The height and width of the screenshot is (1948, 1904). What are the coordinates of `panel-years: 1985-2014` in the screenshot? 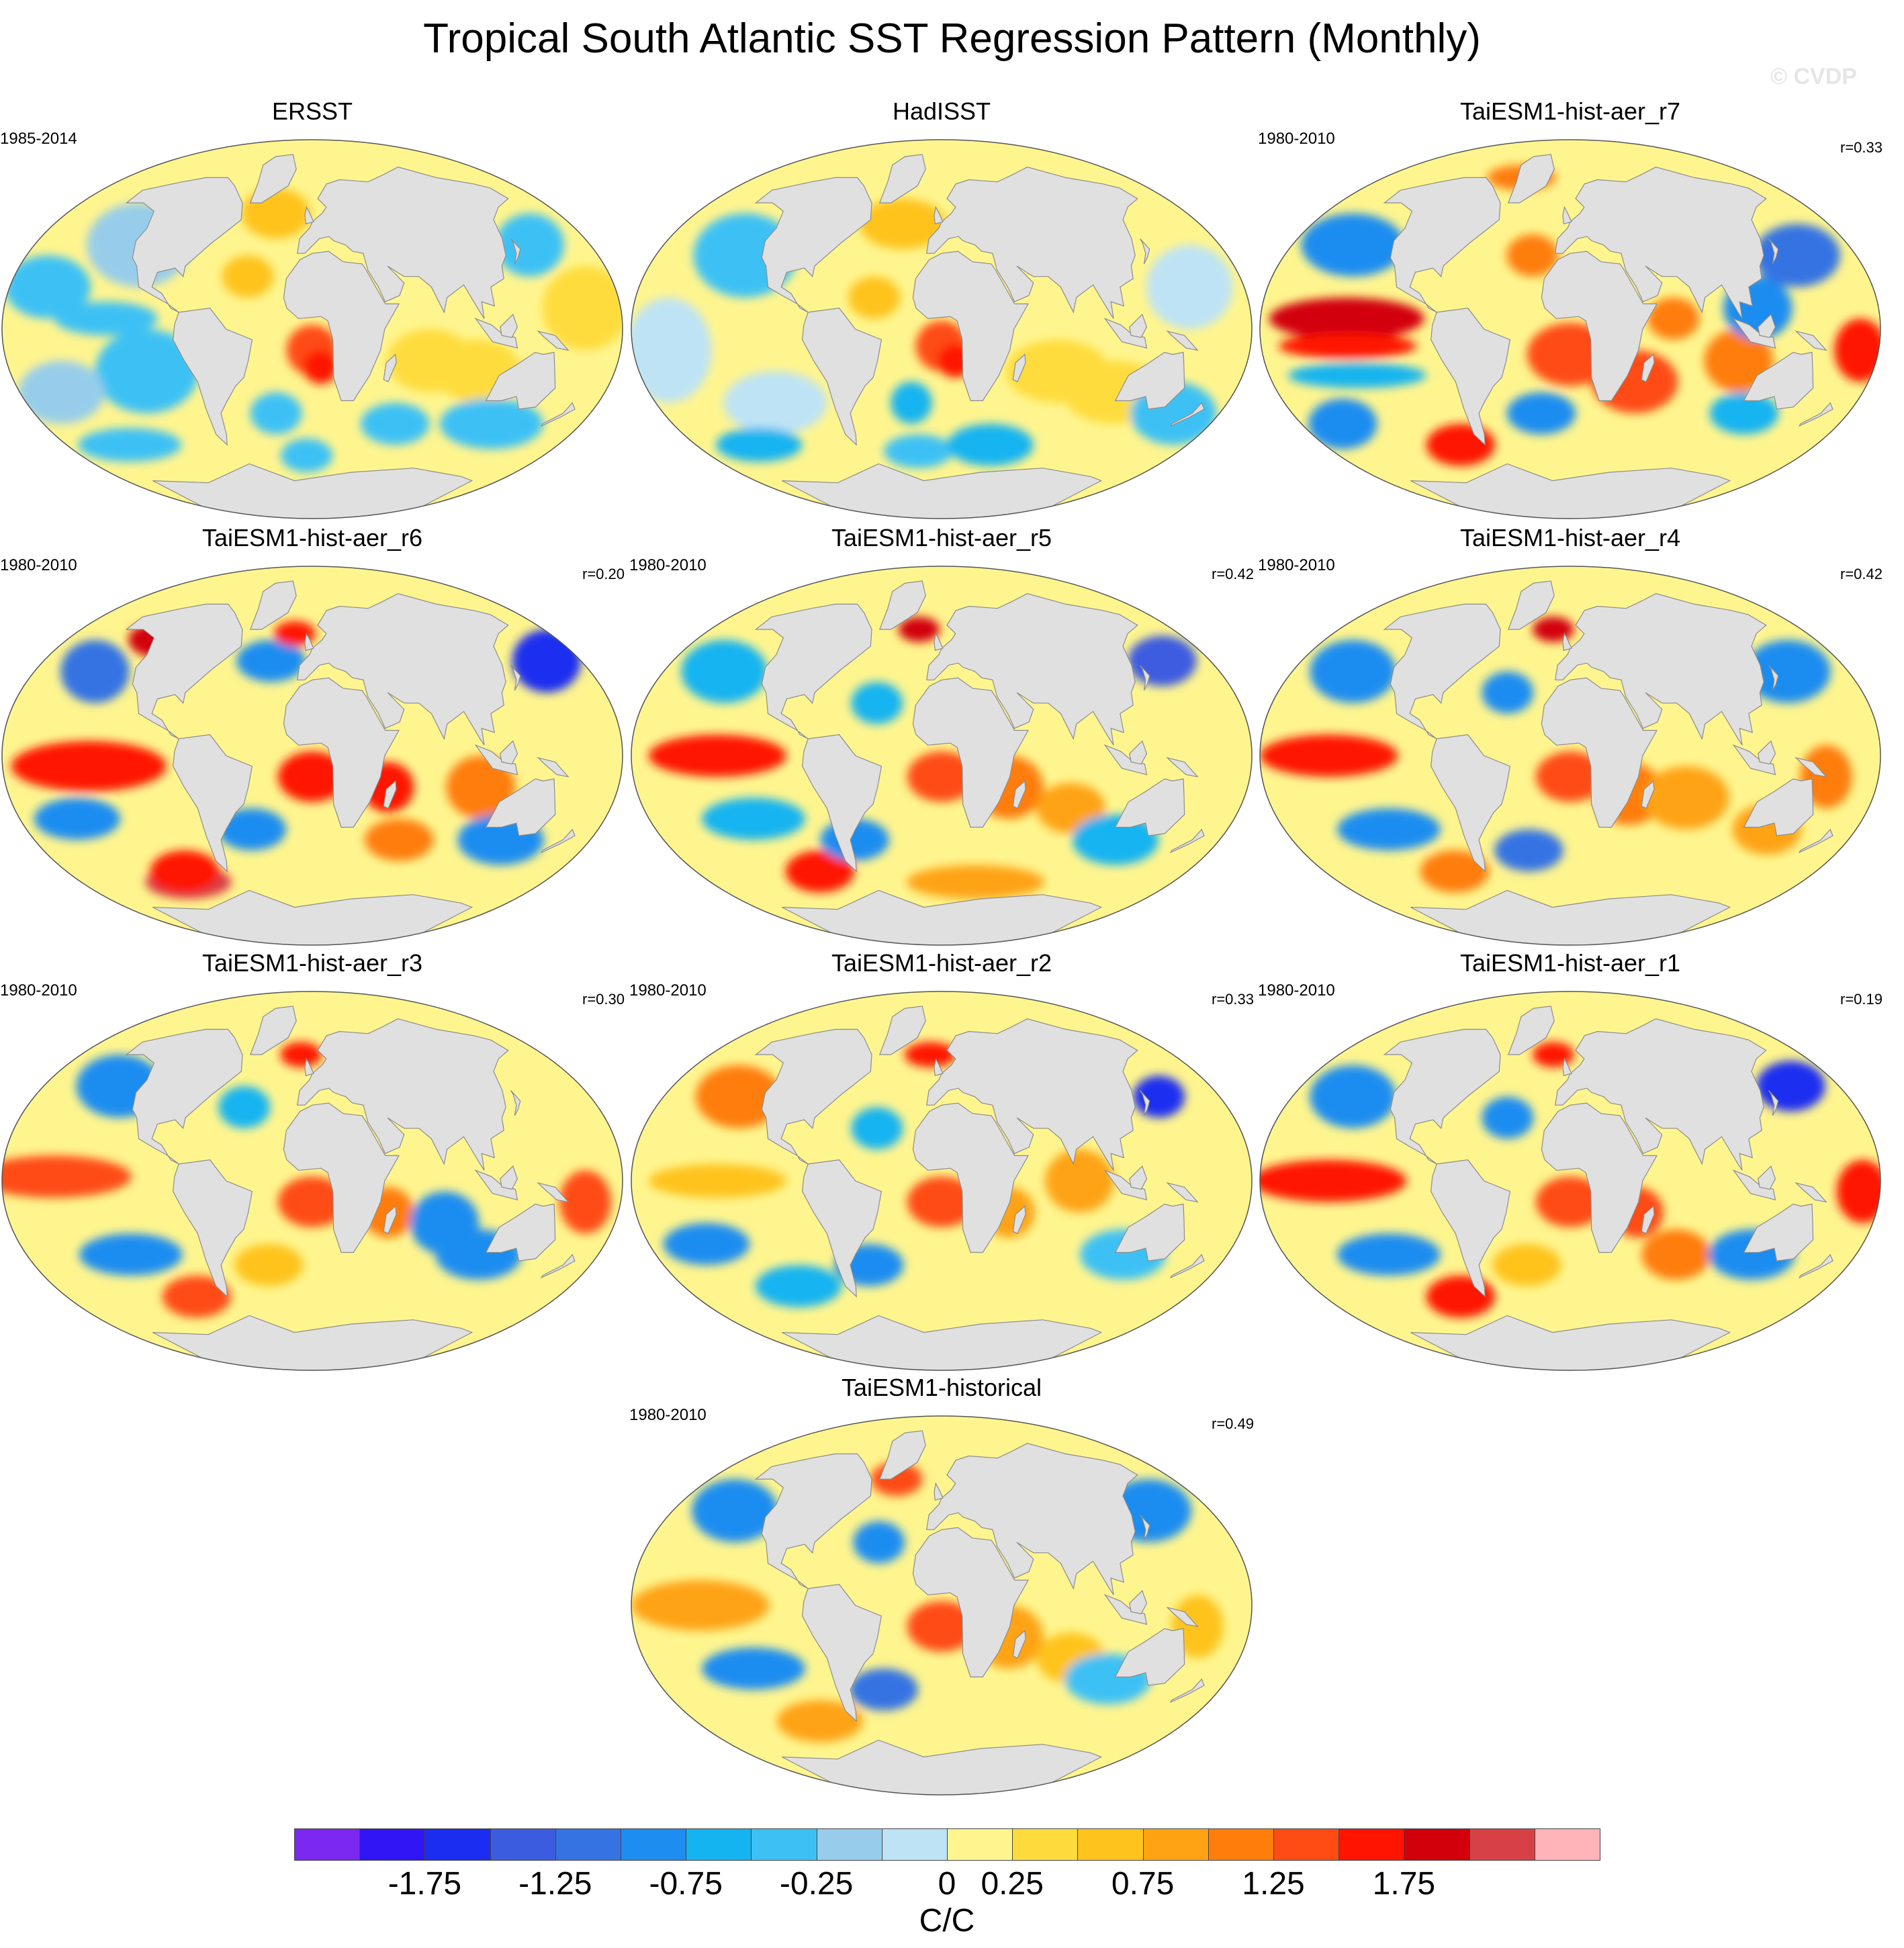 It's located at (38, 139).